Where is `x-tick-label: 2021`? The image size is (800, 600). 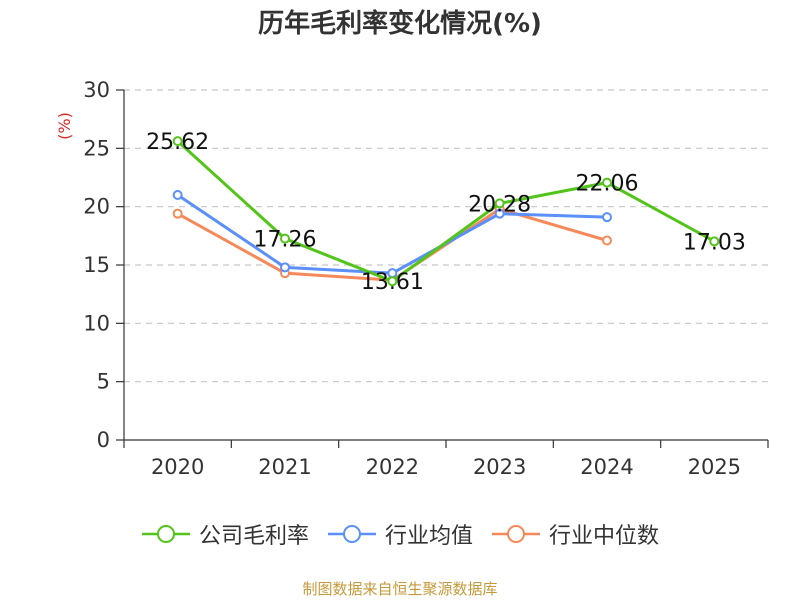 x-tick-label: 2021 is located at coordinates (284, 467).